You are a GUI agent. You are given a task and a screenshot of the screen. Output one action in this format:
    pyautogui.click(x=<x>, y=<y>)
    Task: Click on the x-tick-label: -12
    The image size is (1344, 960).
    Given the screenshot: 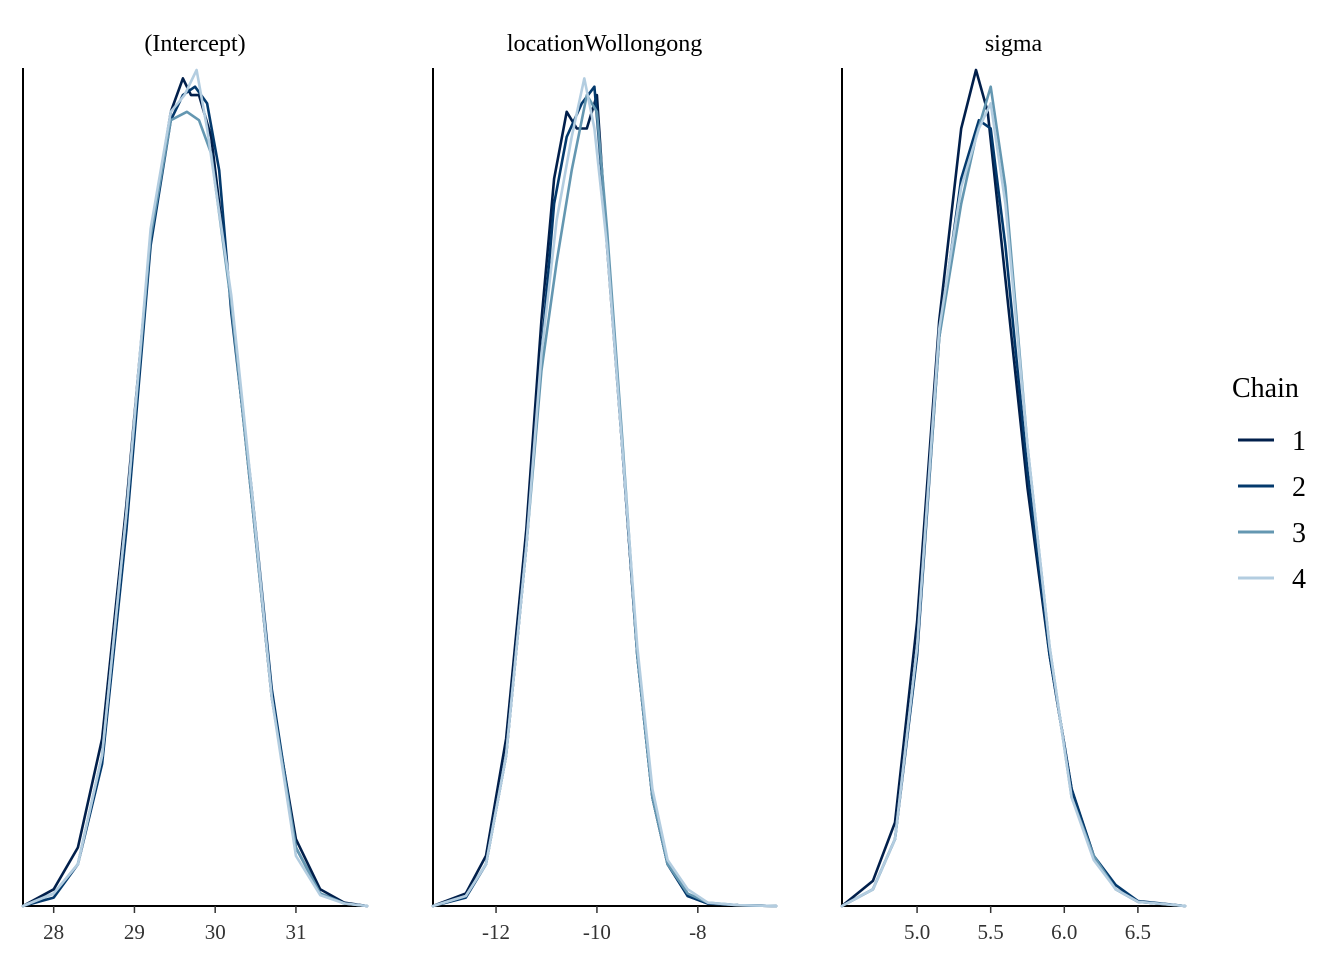 What is the action you would take?
    pyautogui.click(x=496, y=932)
    